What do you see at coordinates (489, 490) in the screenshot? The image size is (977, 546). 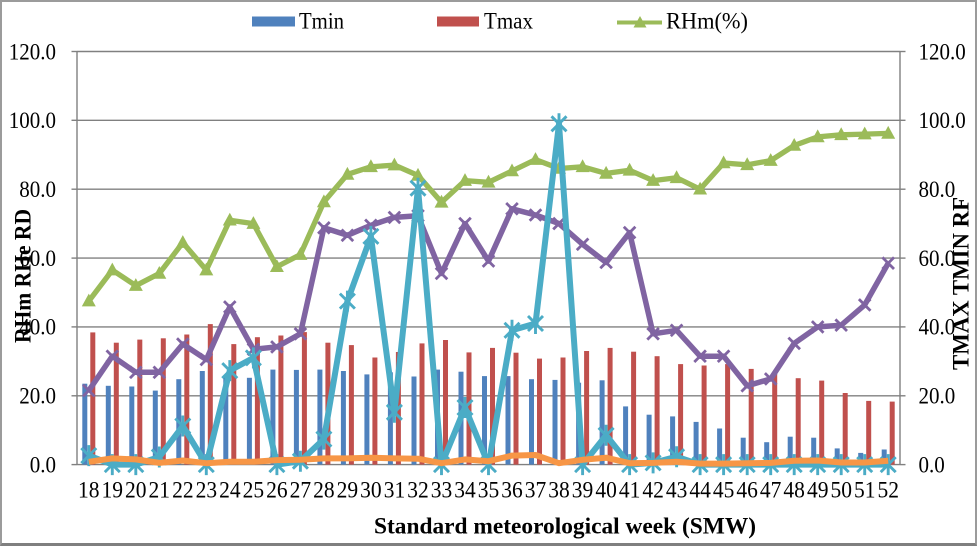 I see `svg-text: 35` at bounding box center [489, 490].